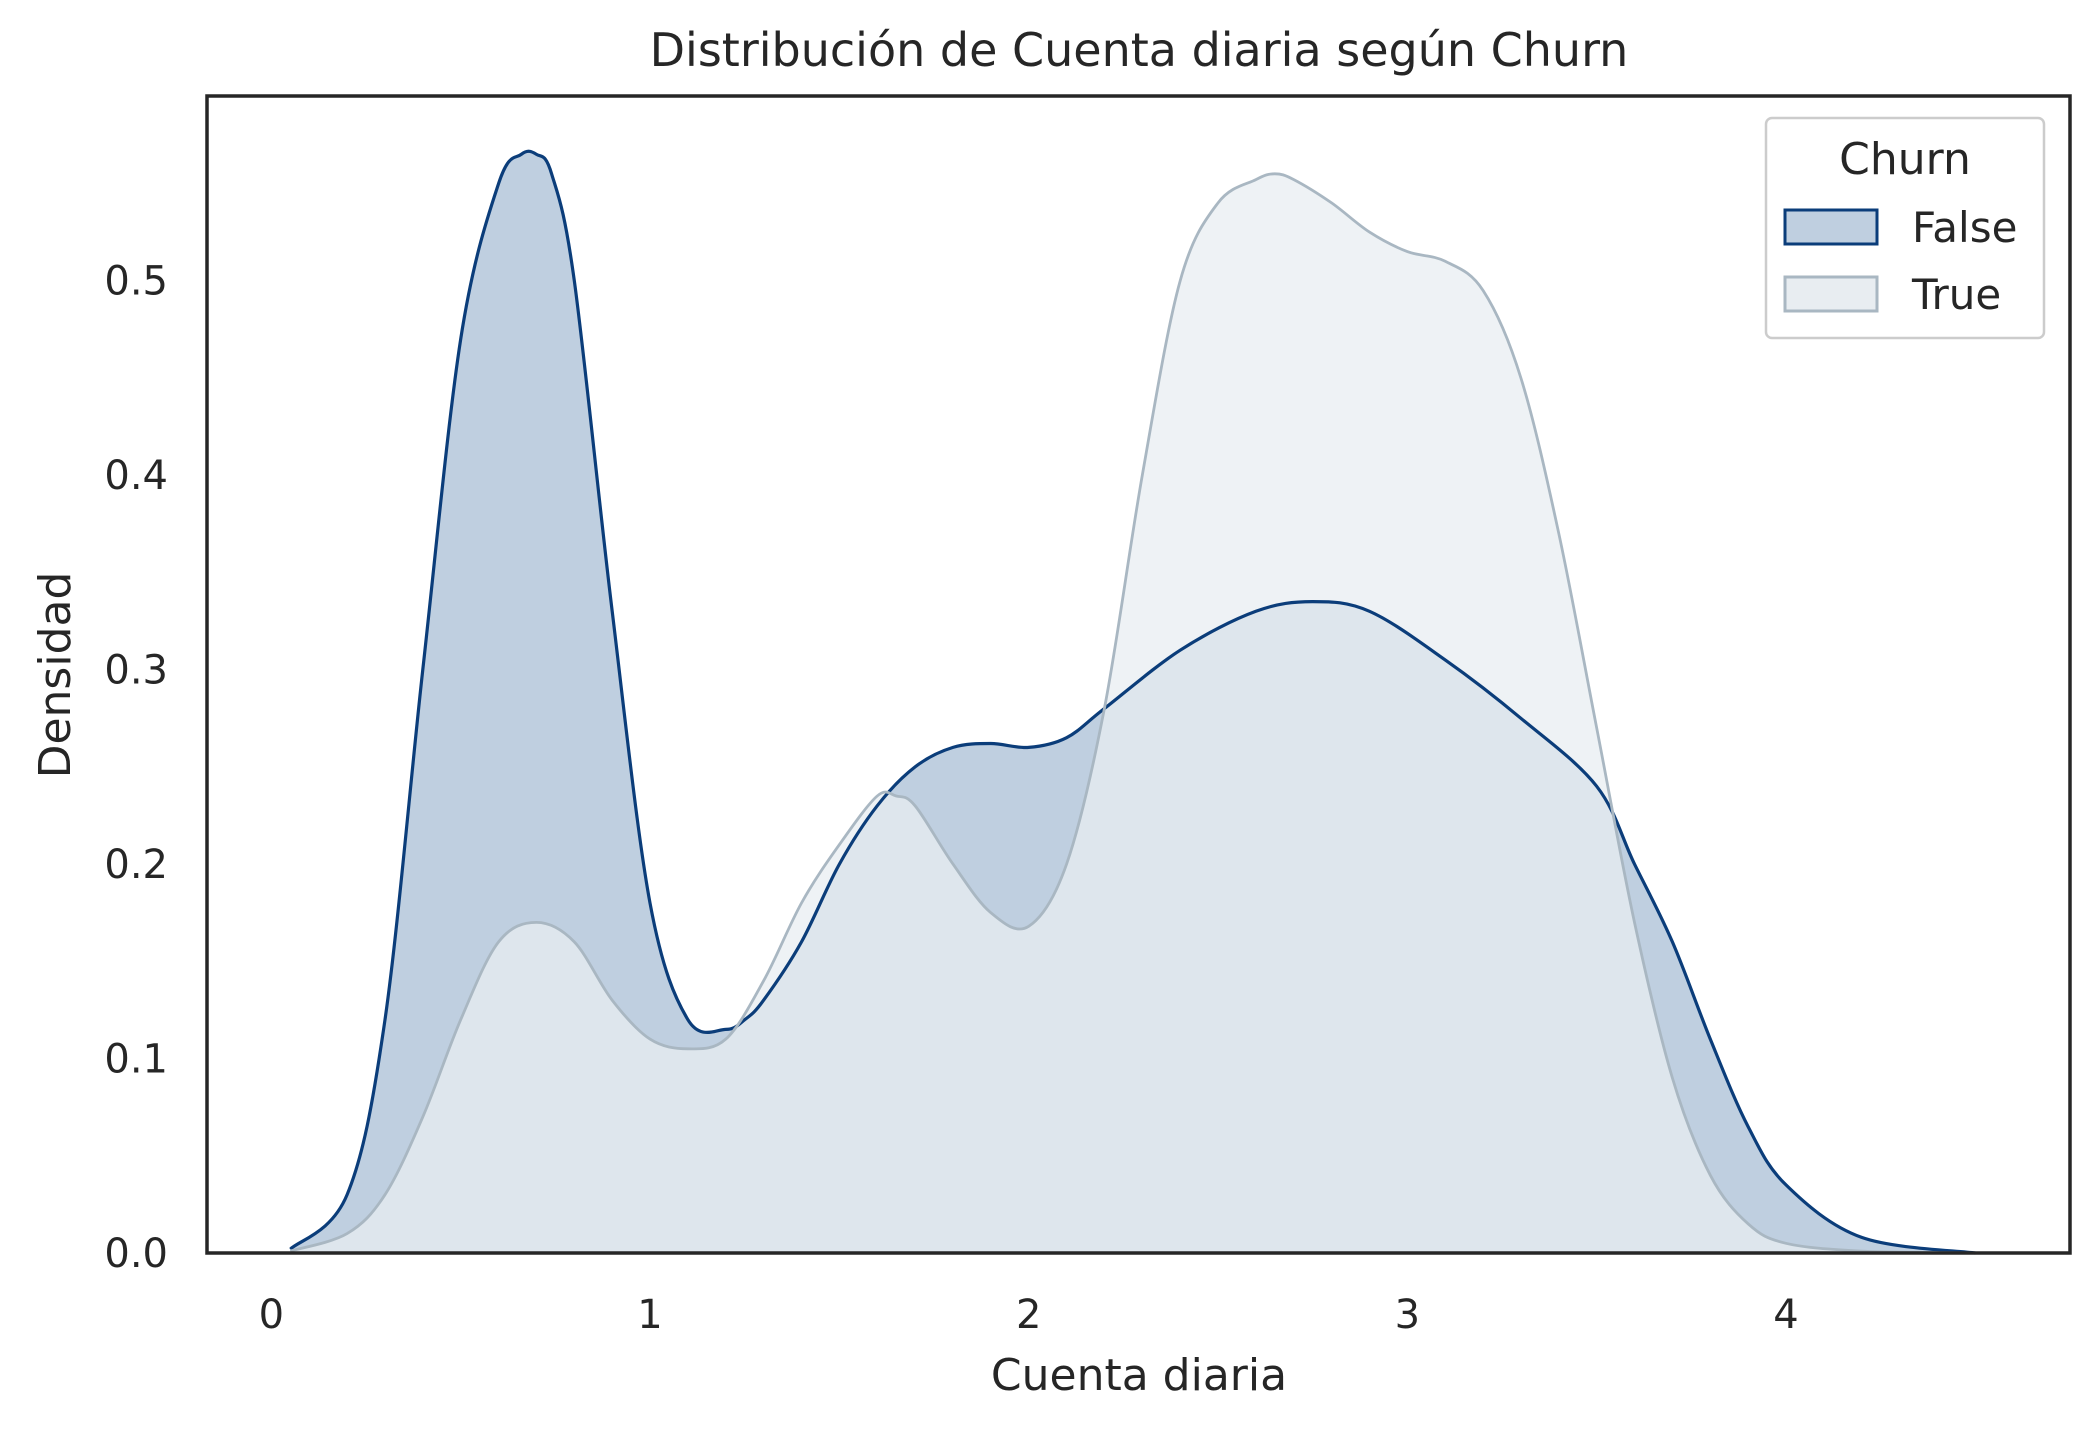  What do you see at coordinates (1831, 227) in the screenshot?
I see `legend-swatch-false` at bounding box center [1831, 227].